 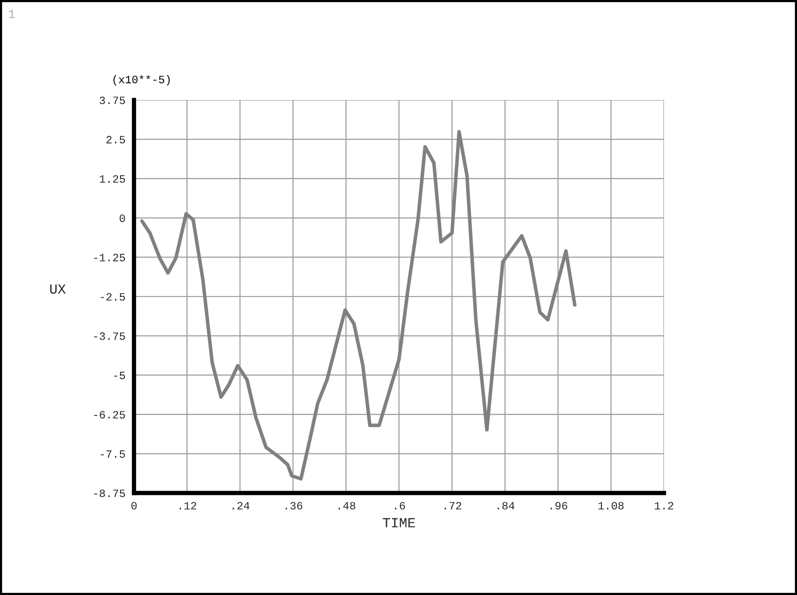 What do you see at coordinates (611, 506) in the screenshot?
I see `x-tick-label: 1.08` at bounding box center [611, 506].